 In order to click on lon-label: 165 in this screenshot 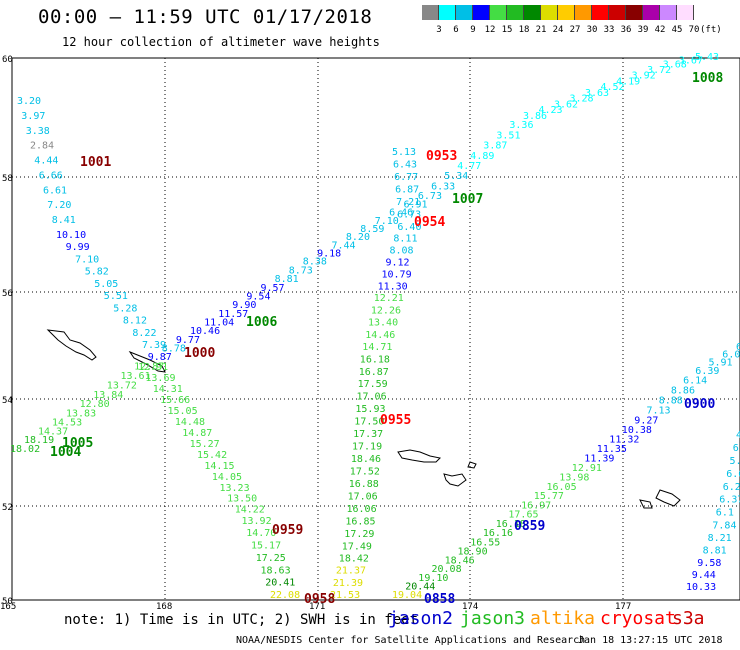, I will do `click(8, 606)`.